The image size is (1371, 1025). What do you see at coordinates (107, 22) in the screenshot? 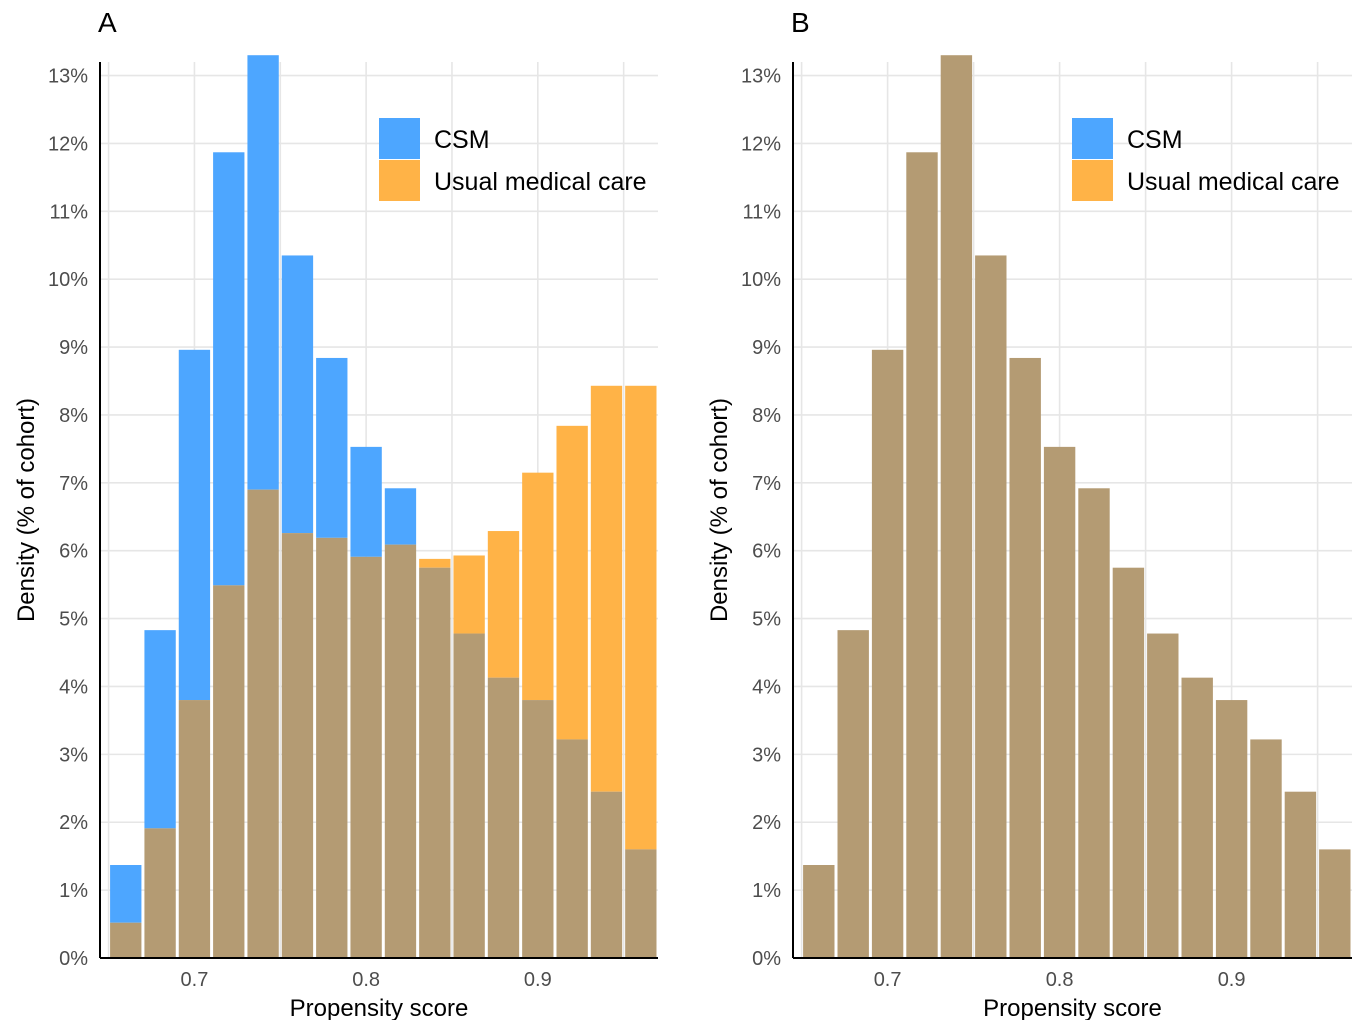
I see `panel-label: A` at bounding box center [107, 22].